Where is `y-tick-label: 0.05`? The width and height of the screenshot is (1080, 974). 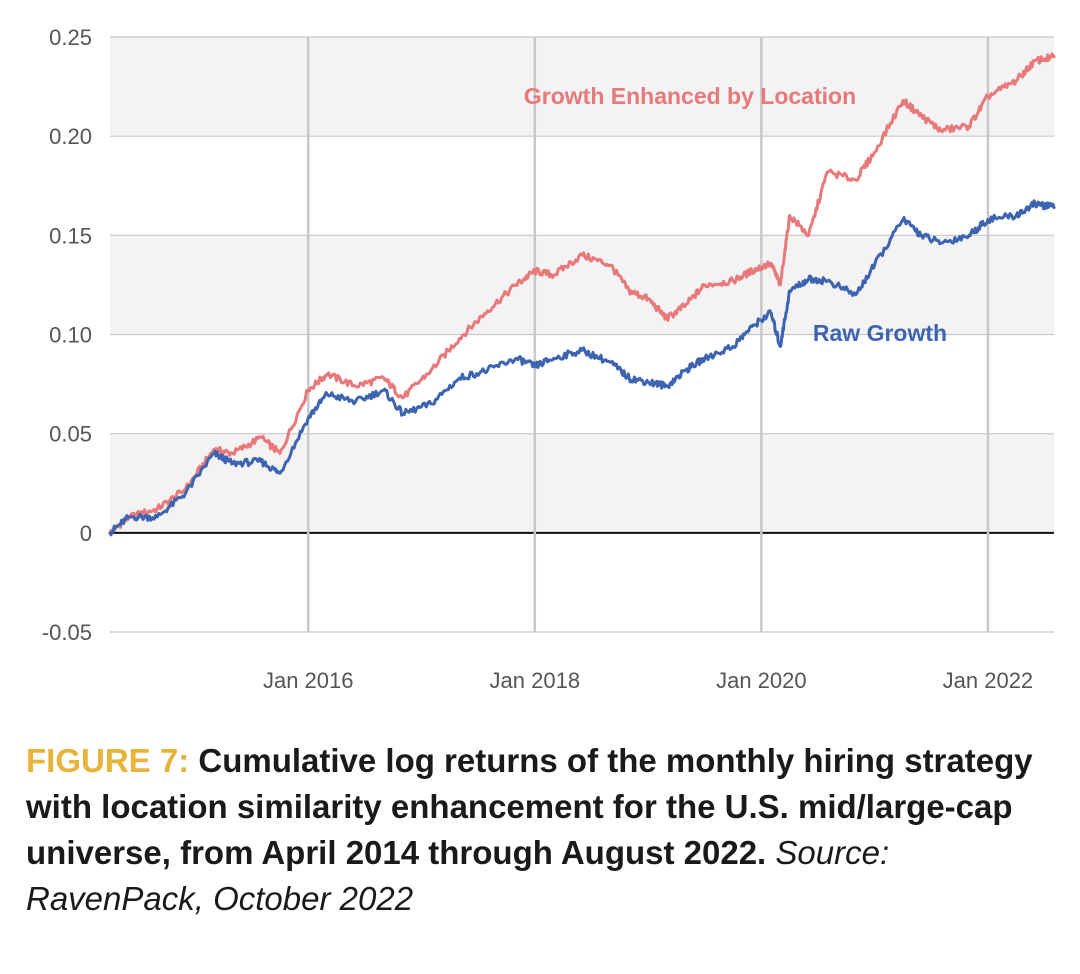
y-tick-label: 0.05 is located at coordinates (70, 434).